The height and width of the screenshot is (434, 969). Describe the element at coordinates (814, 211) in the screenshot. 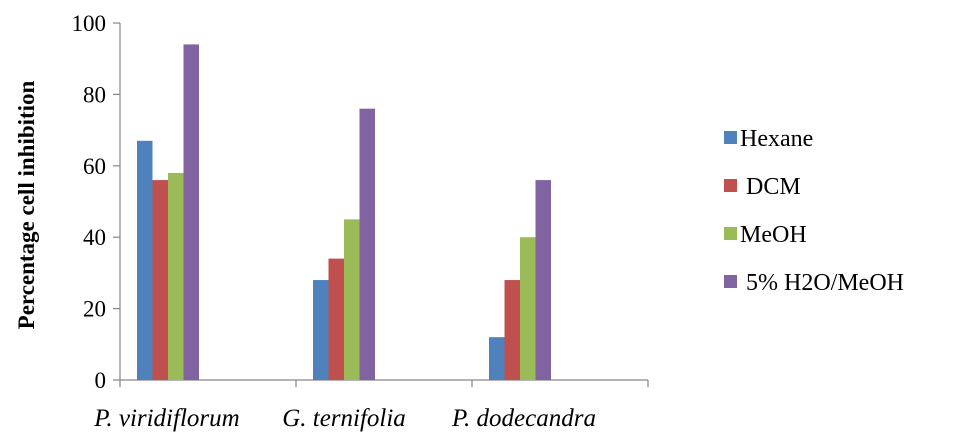

I see `legend: Hexane DCM MeOH 5% H2O/MeOH` at that location.